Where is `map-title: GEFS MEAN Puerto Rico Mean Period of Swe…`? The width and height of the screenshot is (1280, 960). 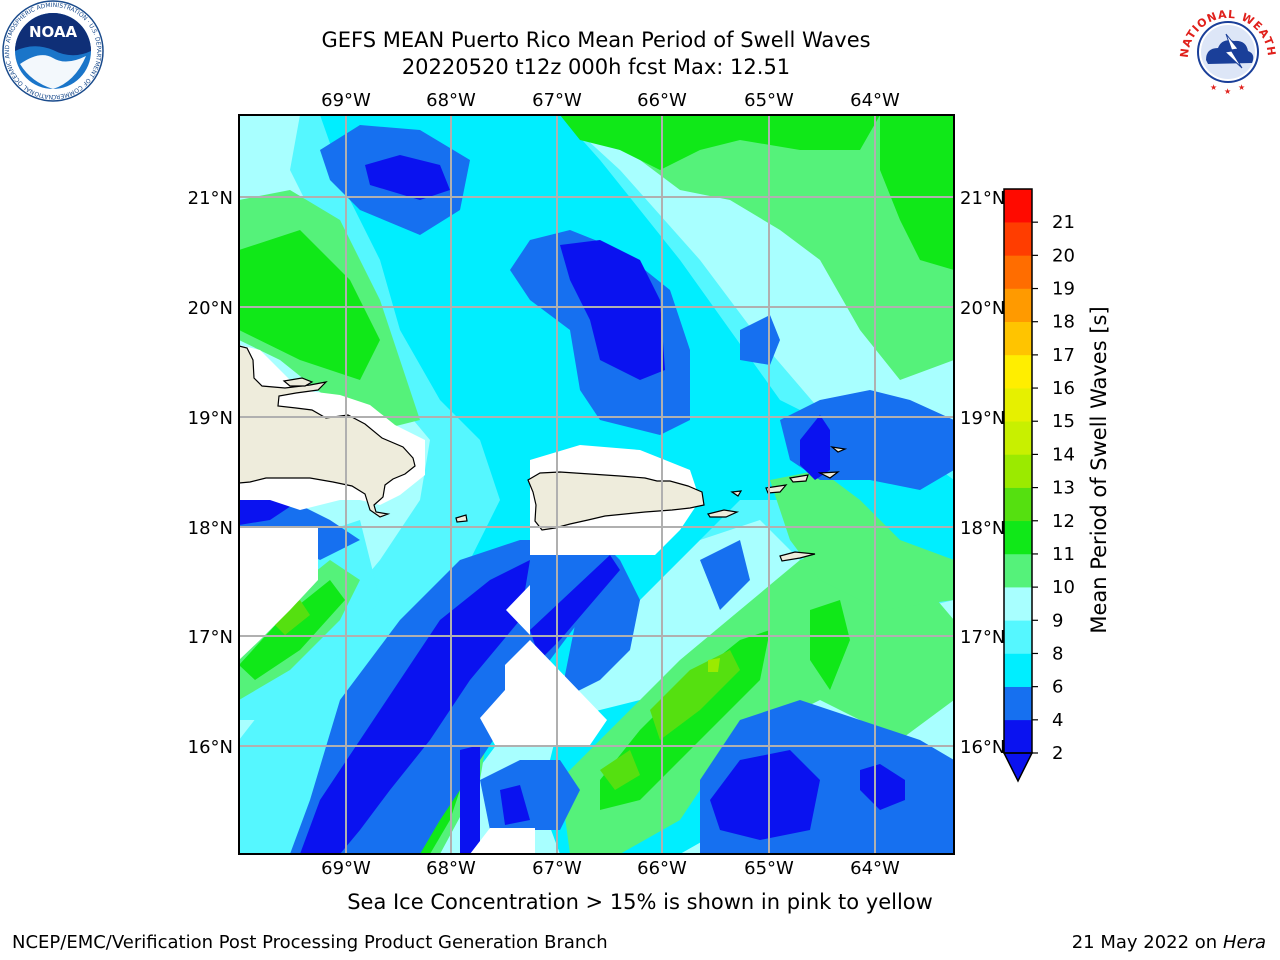
map-title: GEFS MEAN Puerto Rico Mean Period of Swe… is located at coordinates (596, 40).